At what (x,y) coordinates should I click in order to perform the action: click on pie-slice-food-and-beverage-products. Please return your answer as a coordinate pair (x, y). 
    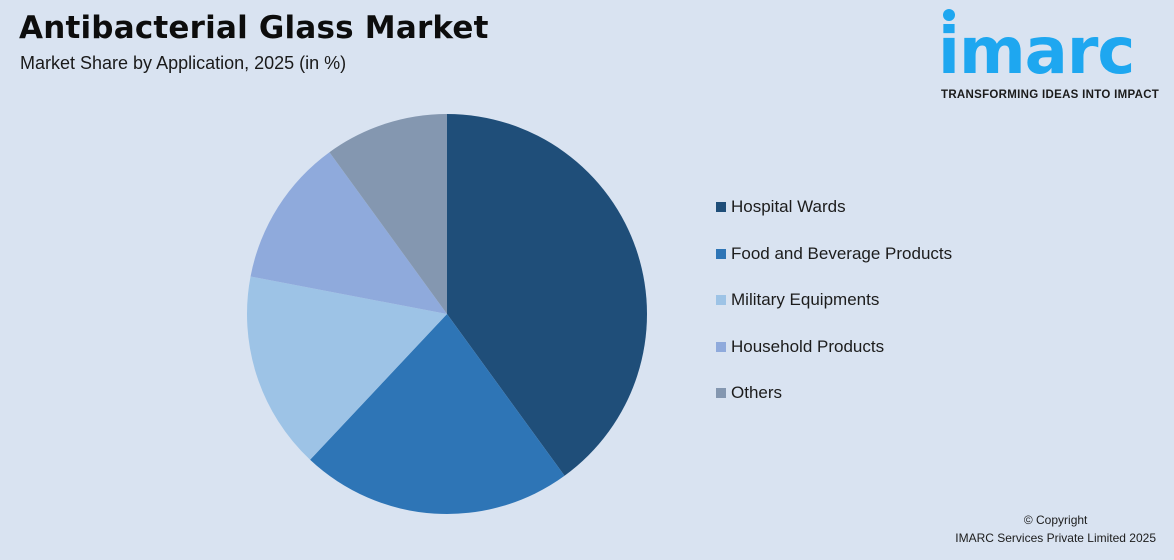
    Looking at the image, I should click on (437, 414).